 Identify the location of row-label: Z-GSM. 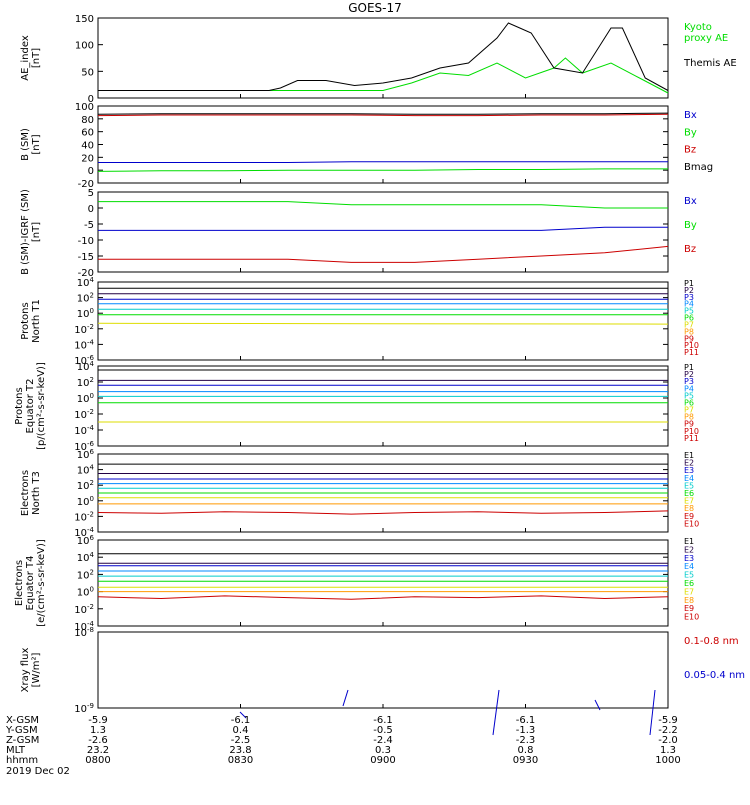
(22, 740).